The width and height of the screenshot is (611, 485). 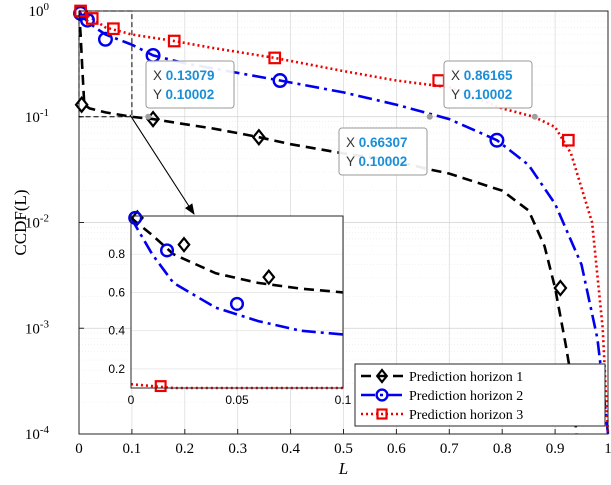 I want to click on y-tick-label: 10⁻³, so click(x=37, y=327).